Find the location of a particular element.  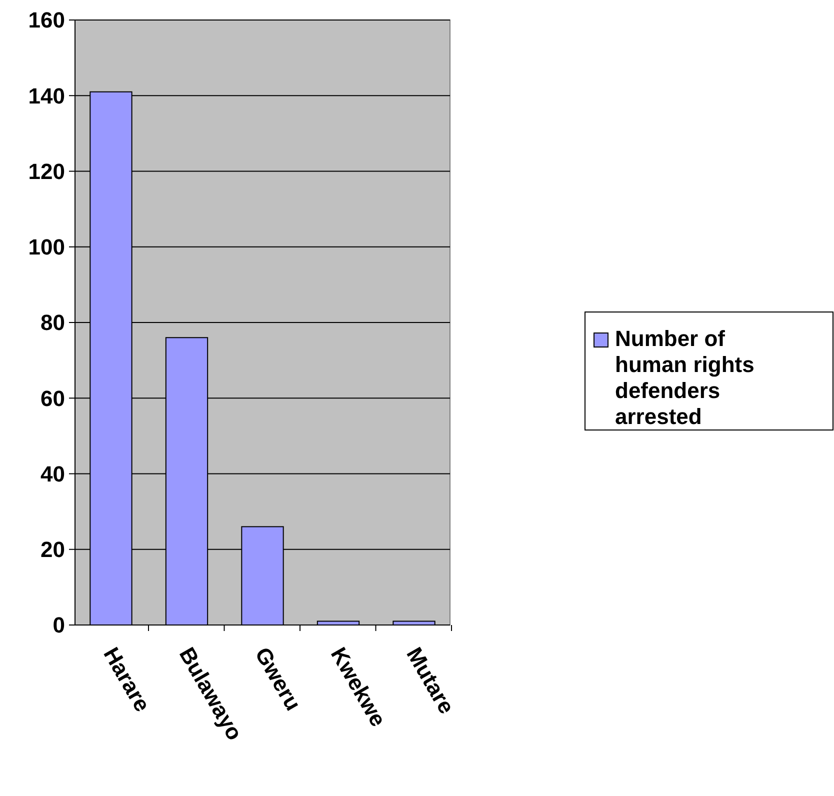

y-tick-label: 80 is located at coordinates (52, 323).